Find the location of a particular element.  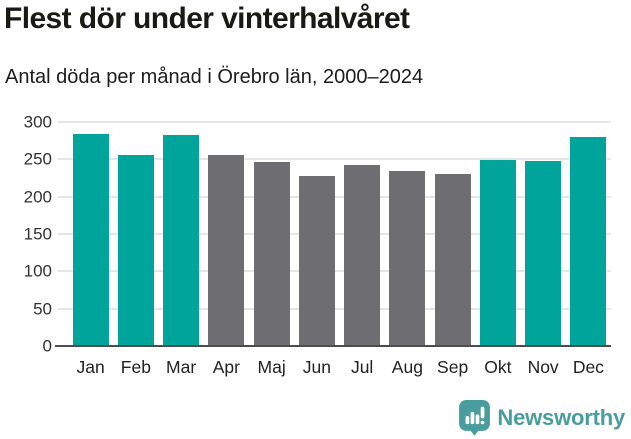

bar-jul is located at coordinates (362, 255).